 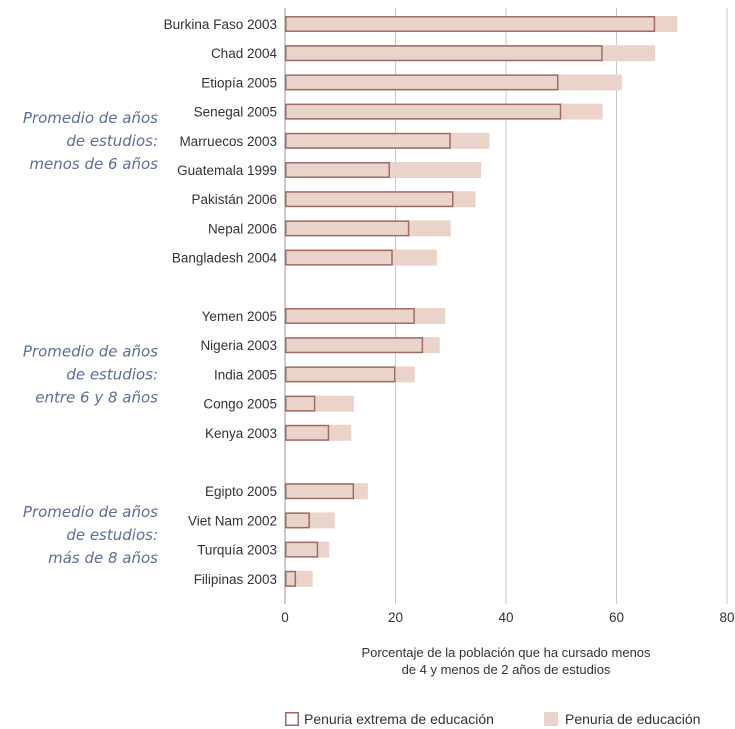 I want to click on group-label-line: más de 8 años, so click(x=103, y=558).